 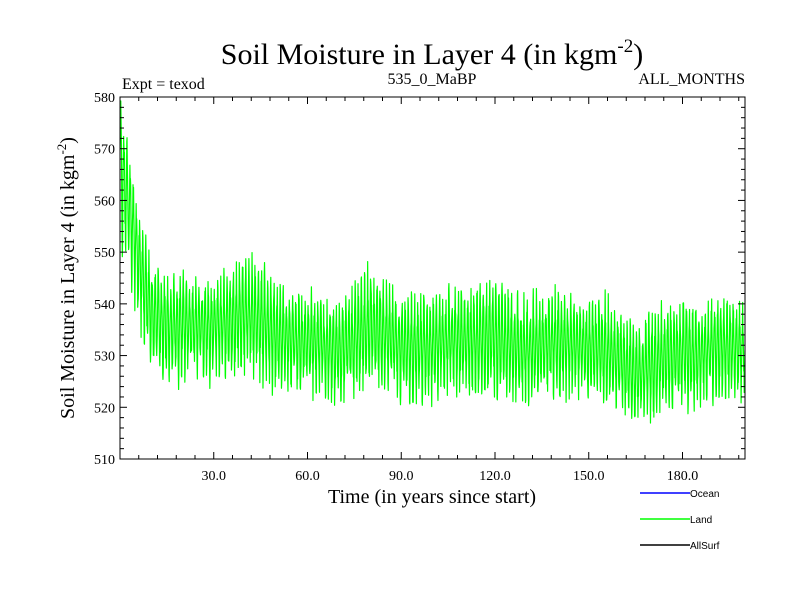 I want to click on legend-allsurf-label: AllSurf, so click(x=705, y=546).